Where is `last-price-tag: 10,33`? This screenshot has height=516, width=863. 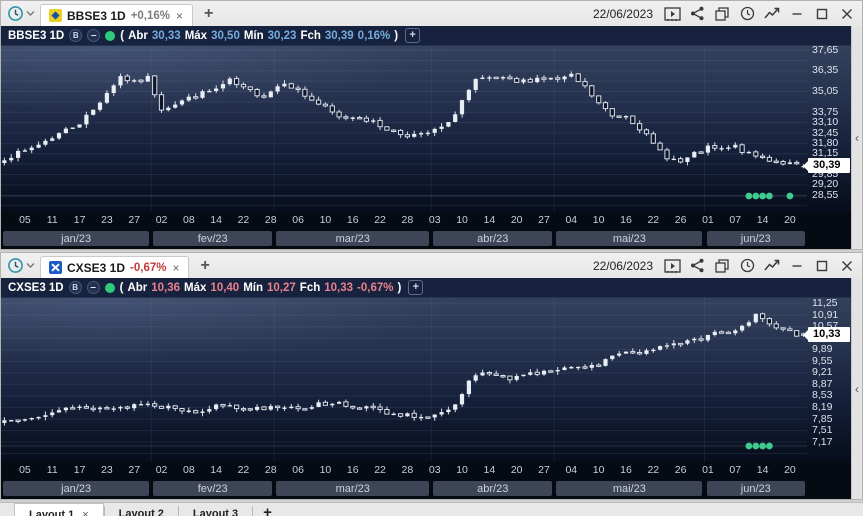 last-price-tag: 10,33 is located at coordinates (826, 335).